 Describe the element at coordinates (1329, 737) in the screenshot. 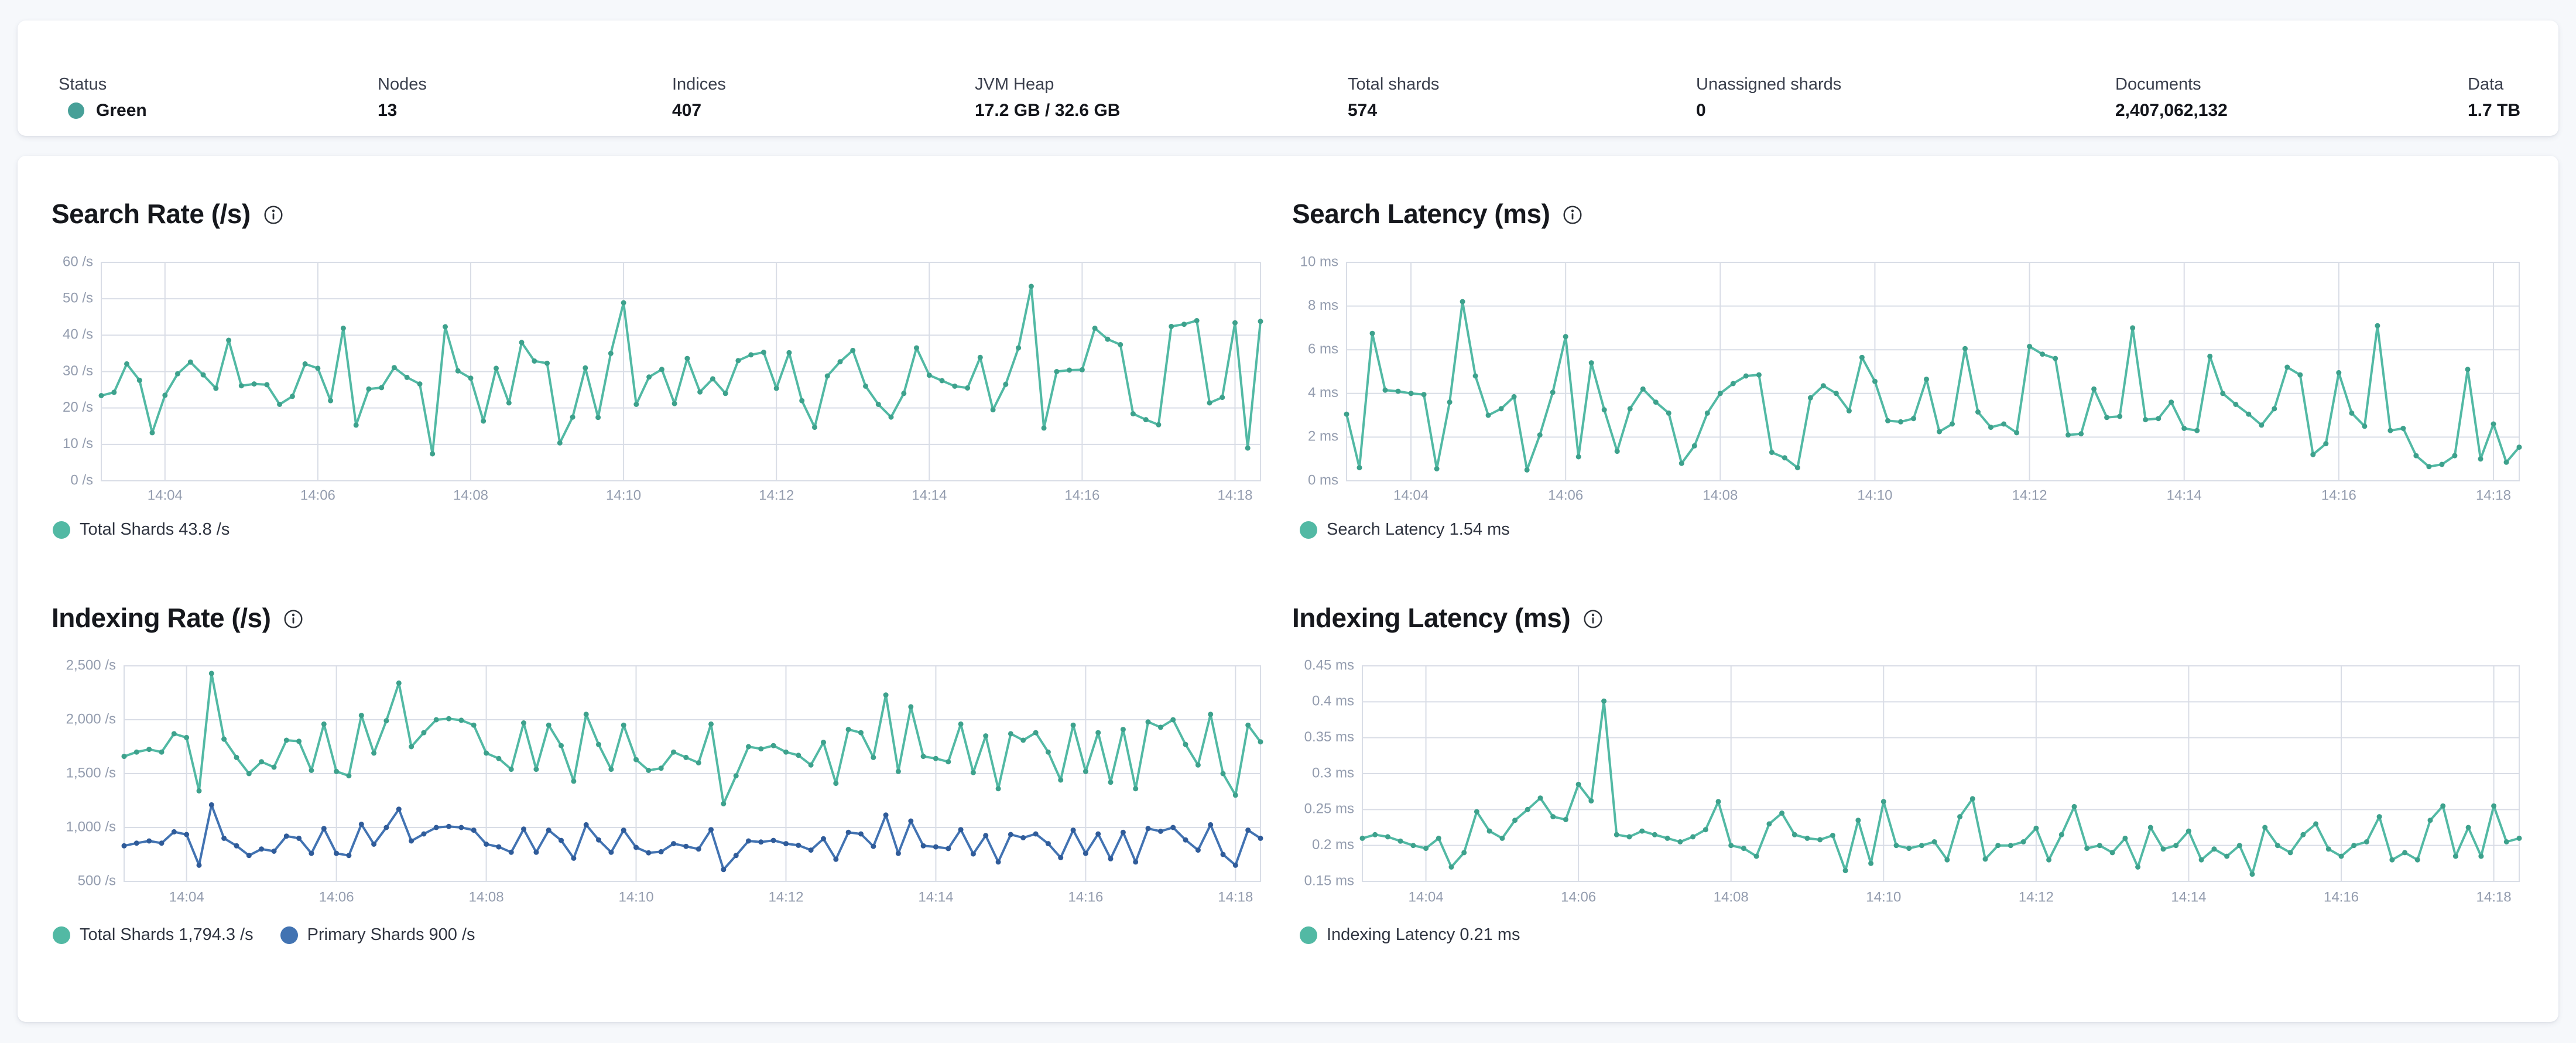

I see `svg-text: 0.35 ms` at that location.